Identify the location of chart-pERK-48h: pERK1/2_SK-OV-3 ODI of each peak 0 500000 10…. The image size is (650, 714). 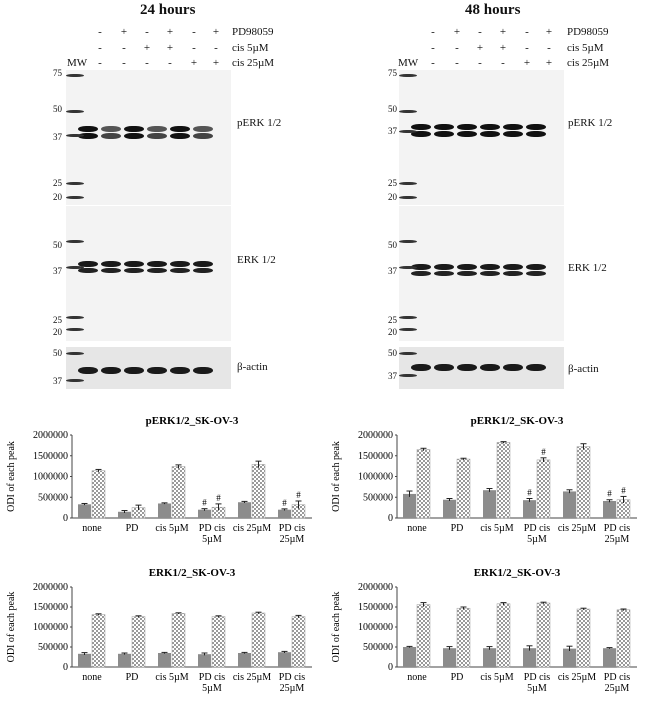
(487, 485).